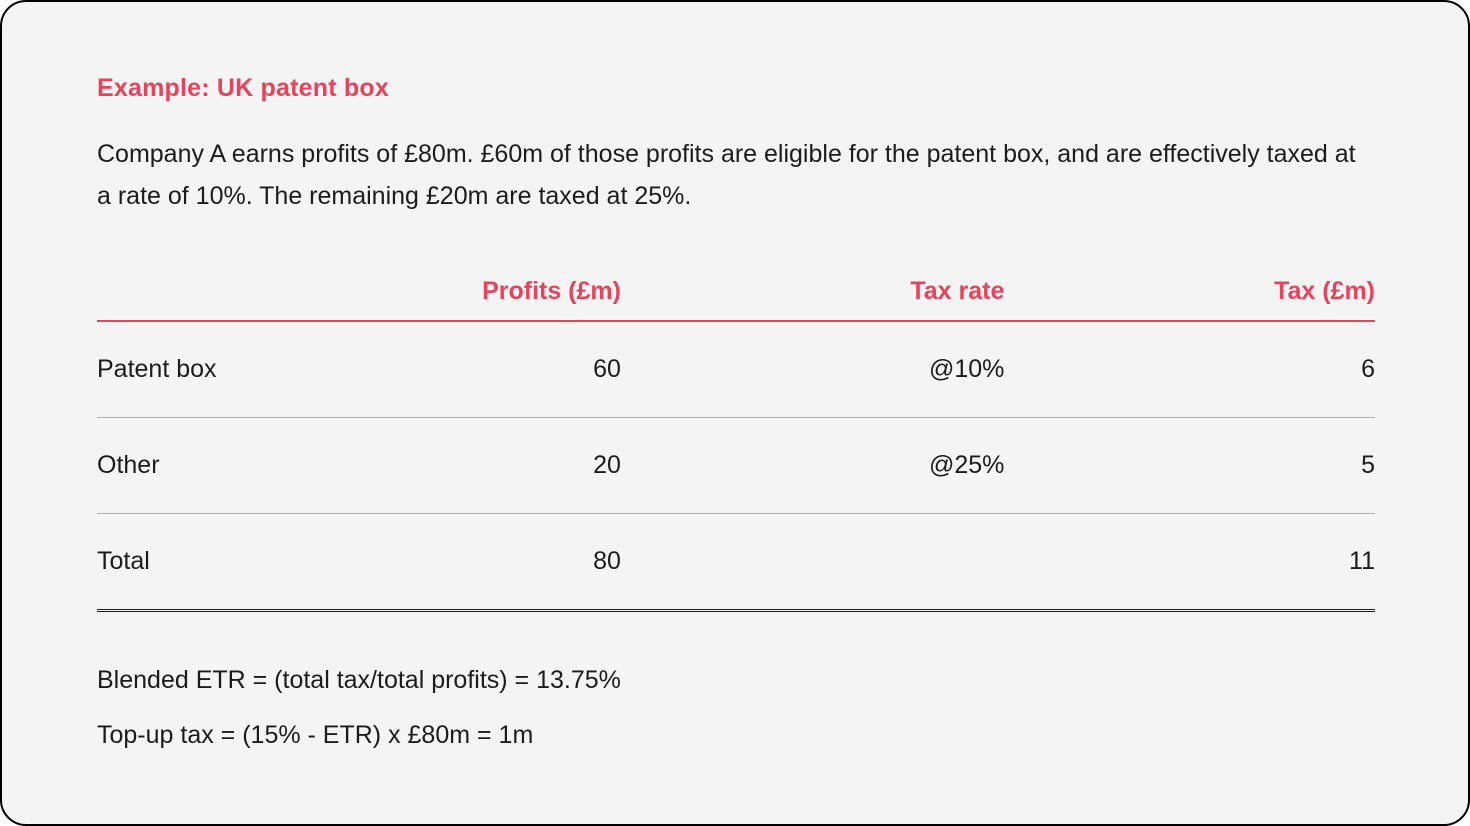 This screenshot has width=1470, height=826. I want to click on col-header-profits: Profits (£m), so click(499, 289).